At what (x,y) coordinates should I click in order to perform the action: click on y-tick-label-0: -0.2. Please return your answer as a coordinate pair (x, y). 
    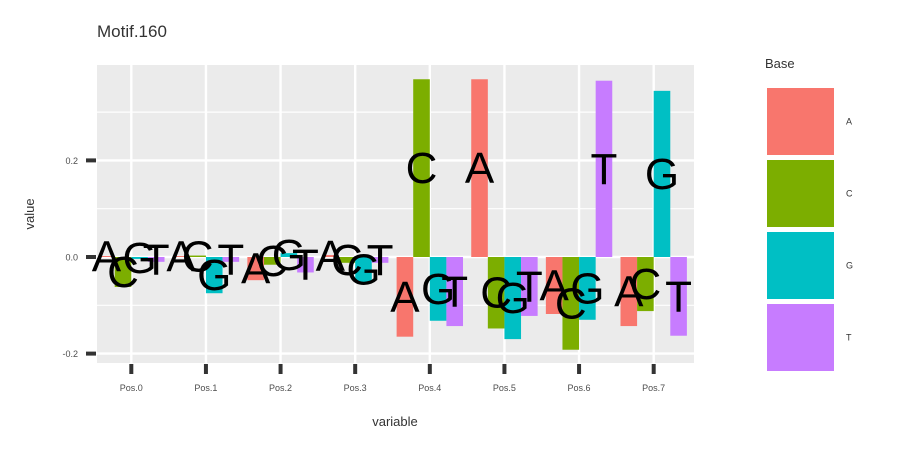
    Looking at the image, I should click on (70, 354).